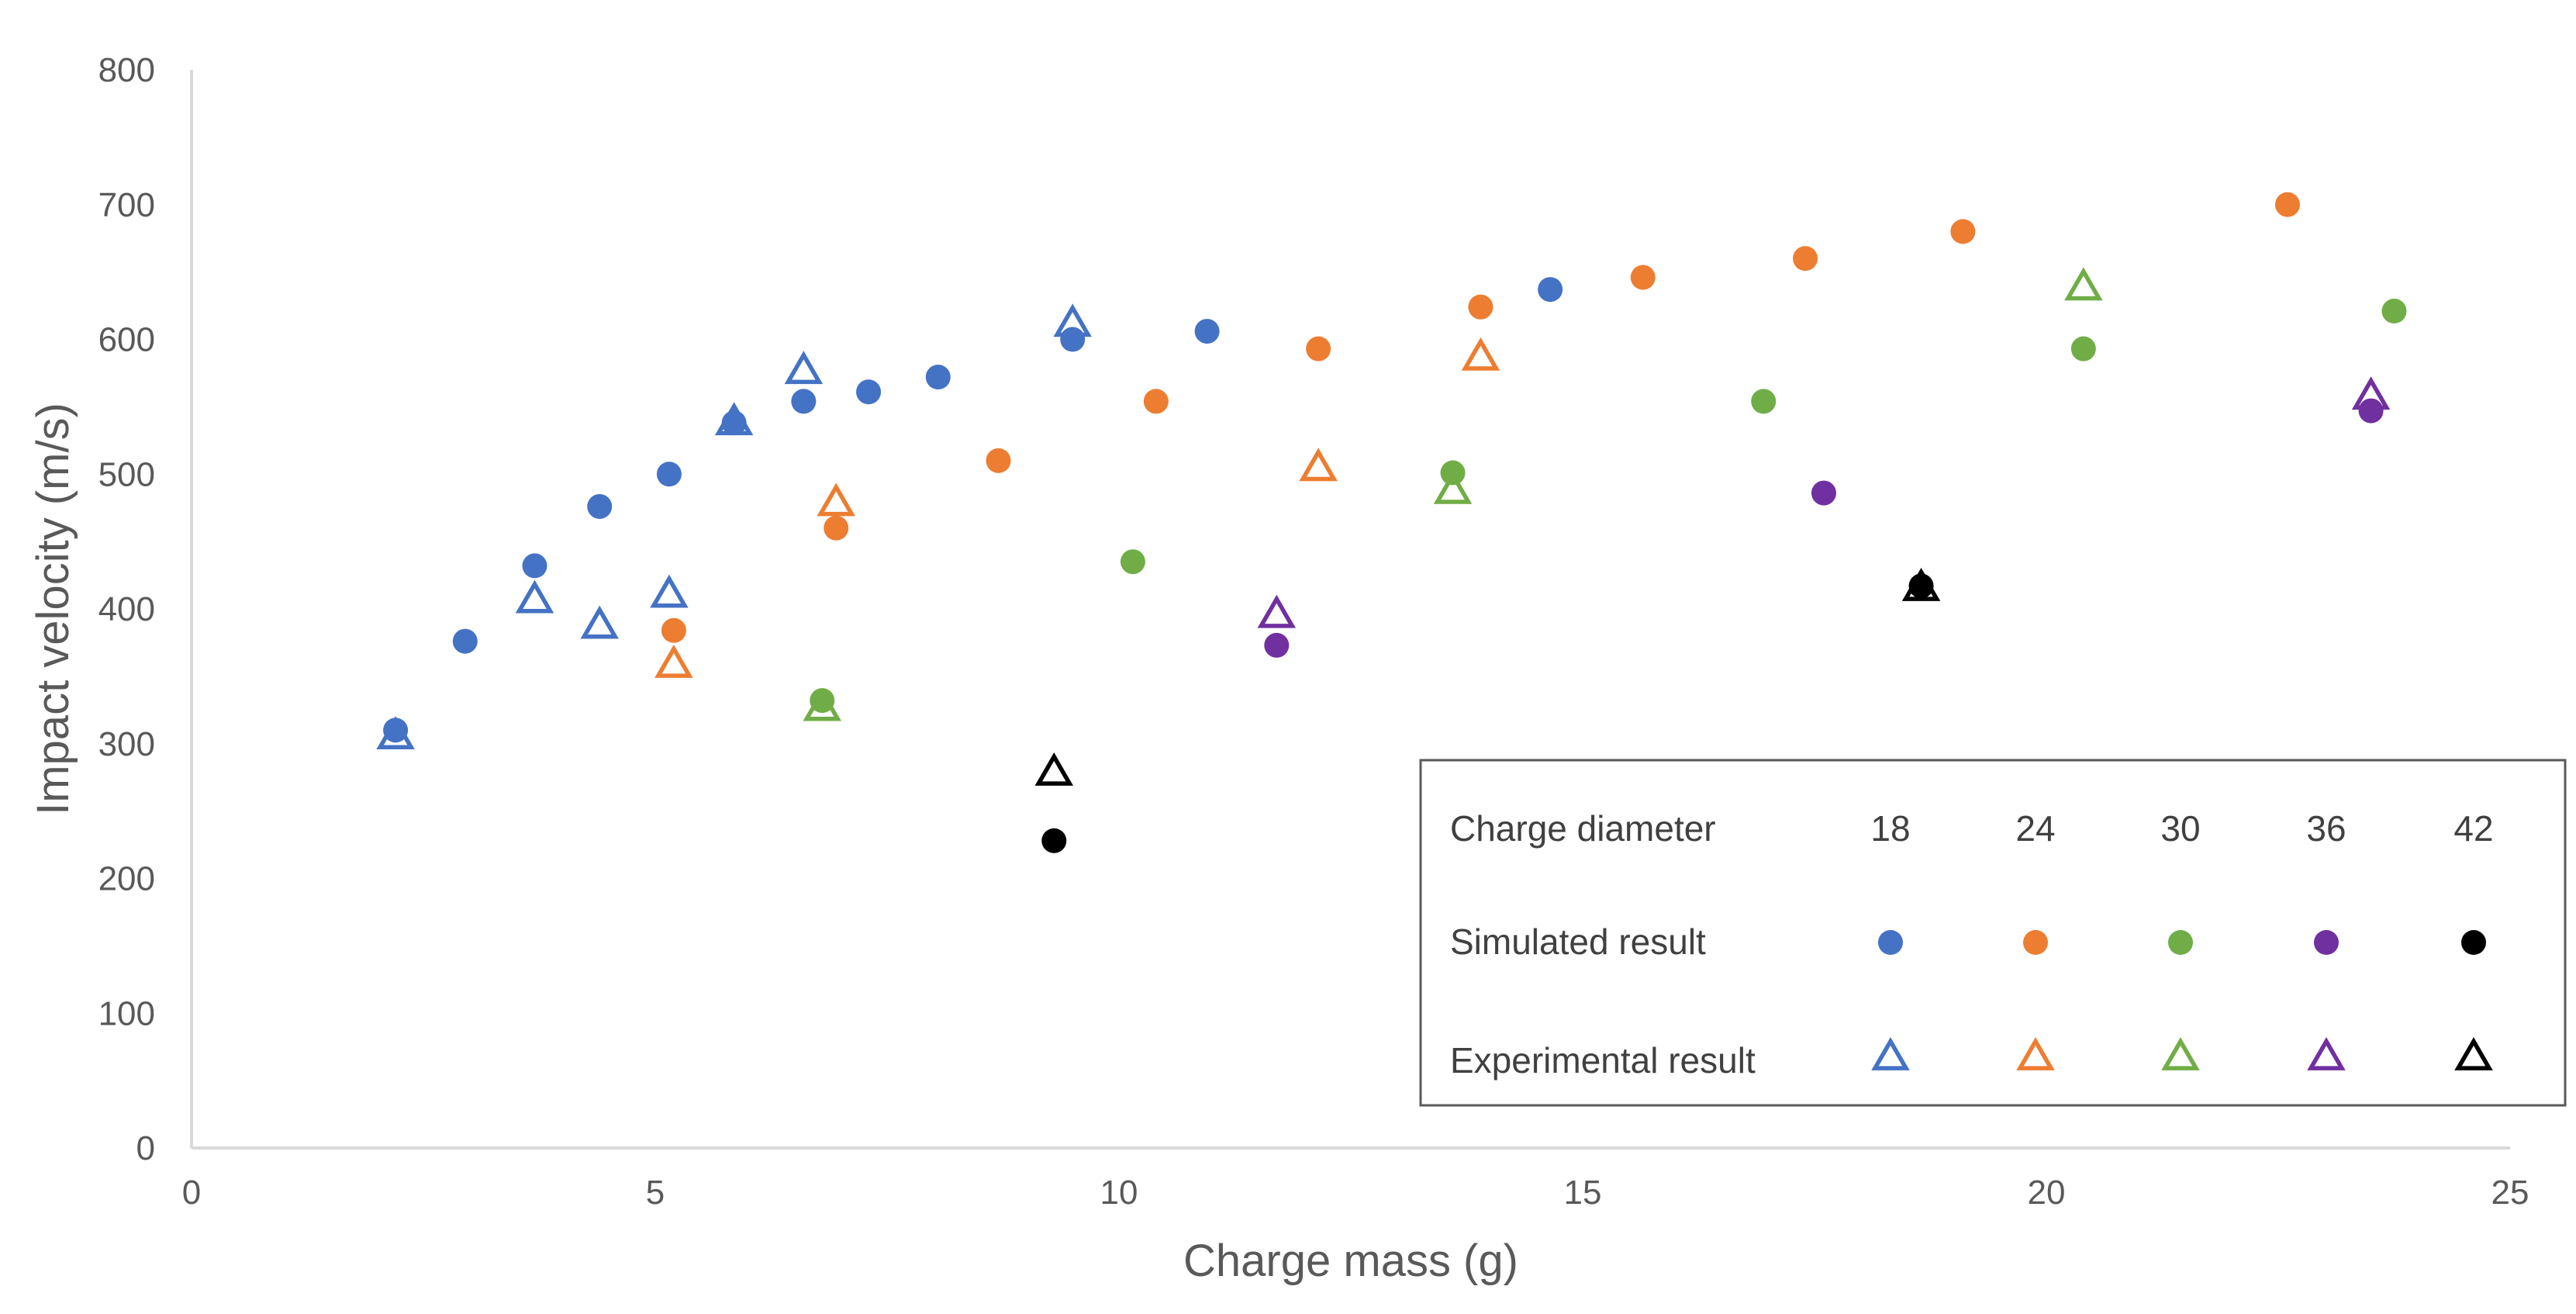 The image size is (2576, 1314). Describe the element at coordinates (127, 70) in the screenshot. I see `y-tick-label: 800` at that location.